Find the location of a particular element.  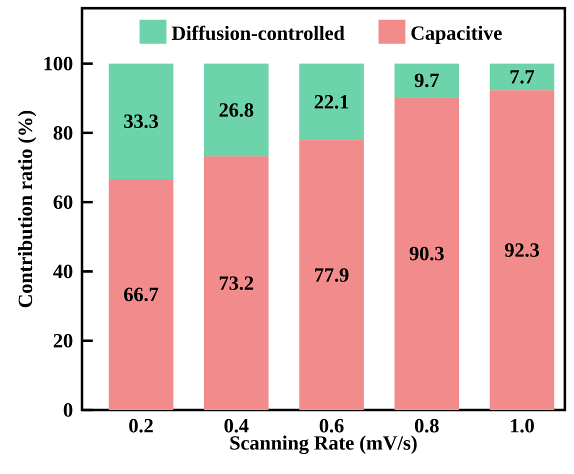

data-label: 26.8 is located at coordinates (236, 110).